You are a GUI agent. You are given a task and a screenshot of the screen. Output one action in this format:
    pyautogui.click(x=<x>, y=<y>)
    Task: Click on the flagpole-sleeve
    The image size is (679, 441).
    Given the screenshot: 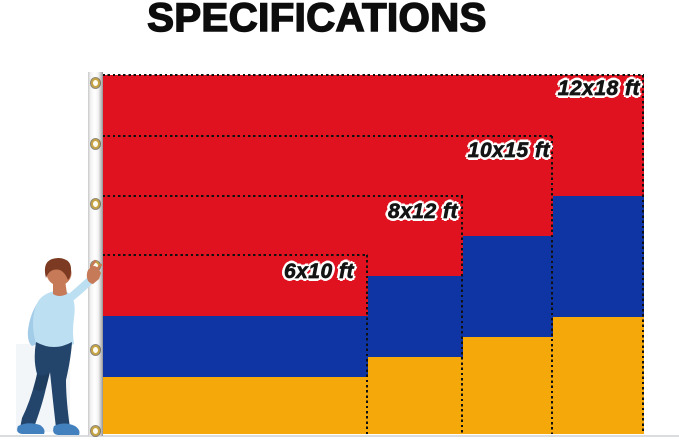 What is the action you would take?
    pyautogui.click(x=95, y=254)
    